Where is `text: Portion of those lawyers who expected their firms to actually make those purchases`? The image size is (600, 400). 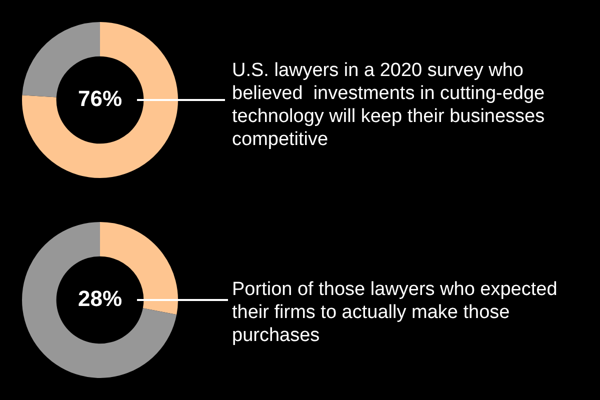 text: Portion of those lawyers who expected their firms to actually make those purchases is located at coordinates (395, 312).